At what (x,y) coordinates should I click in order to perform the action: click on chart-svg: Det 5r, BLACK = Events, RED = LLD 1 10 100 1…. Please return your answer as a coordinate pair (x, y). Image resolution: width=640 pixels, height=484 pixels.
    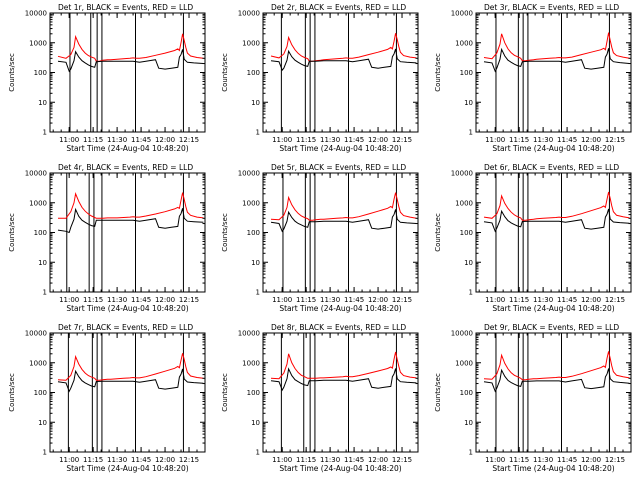
    Looking at the image, I should click on (320, 238).